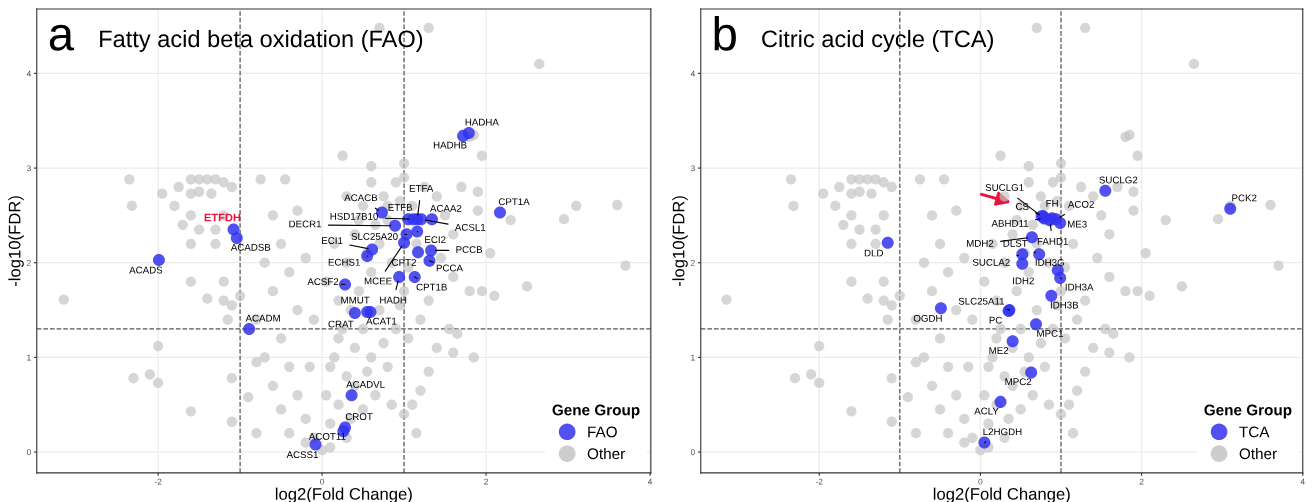 The height and width of the screenshot is (502, 1313). What do you see at coordinates (1064, 305) in the screenshot?
I see `data-label: IDH3B` at bounding box center [1064, 305].